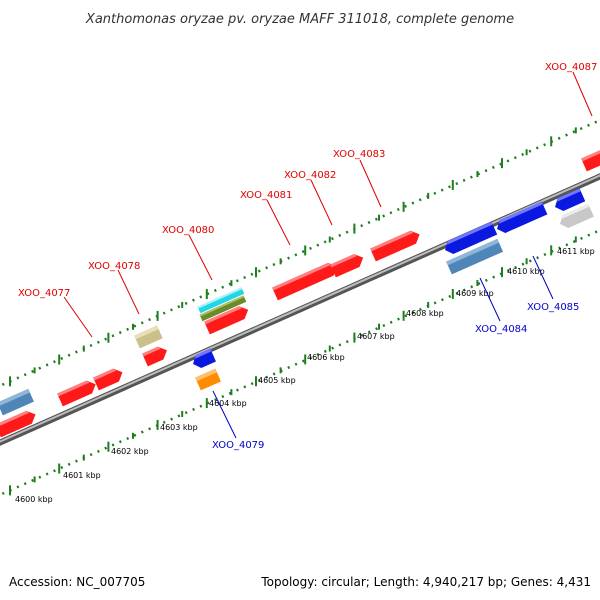 The image size is (600, 600). Describe the element at coordinates (553, 307) in the screenshot. I see `gene-label: XOO_4085` at that location.